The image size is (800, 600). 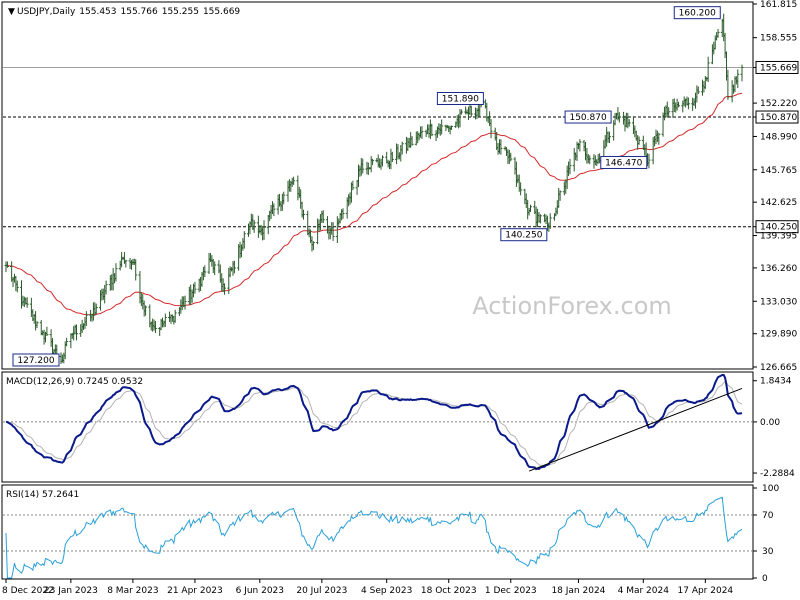 I want to click on rsi-axis: 100 70 30 0, so click(x=766, y=534).